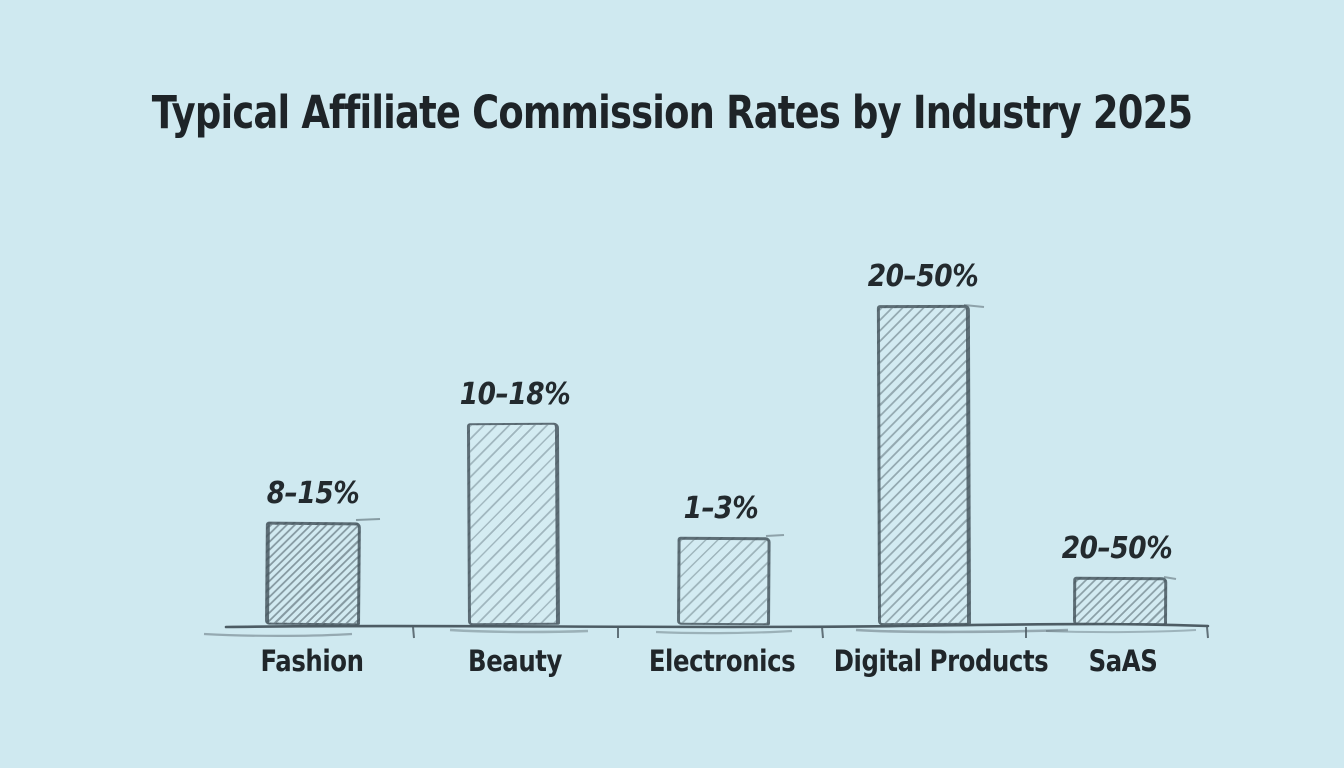 The width and height of the screenshot is (1344, 768). What do you see at coordinates (515, 394) in the screenshot?
I see `value-label-beauty: 10–18%` at bounding box center [515, 394].